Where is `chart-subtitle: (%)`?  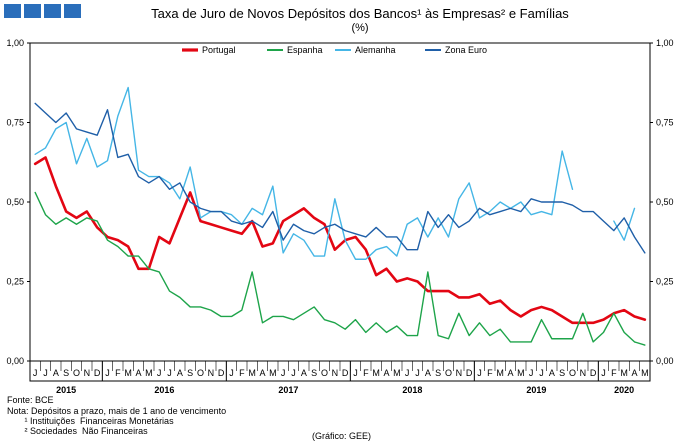 chart-subtitle: (%) is located at coordinates (360, 28).